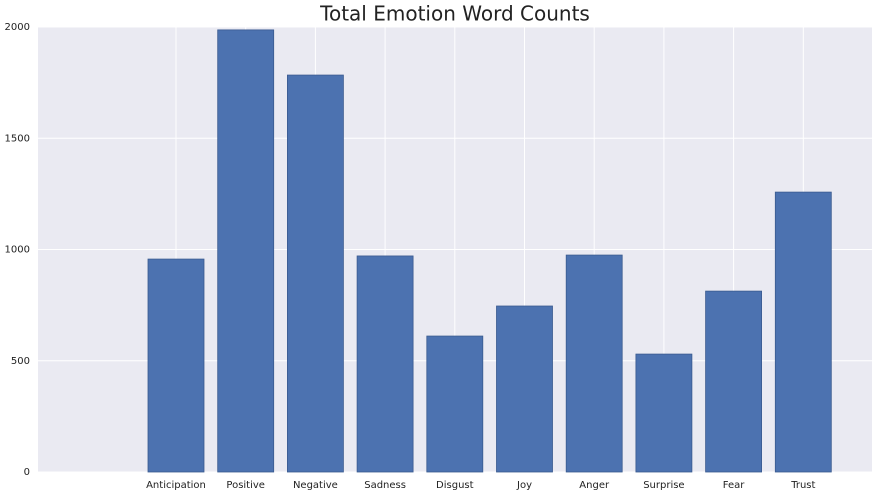  Describe the element at coordinates (455, 485) in the screenshot. I see `x-tick-label: Disgust` at that location.